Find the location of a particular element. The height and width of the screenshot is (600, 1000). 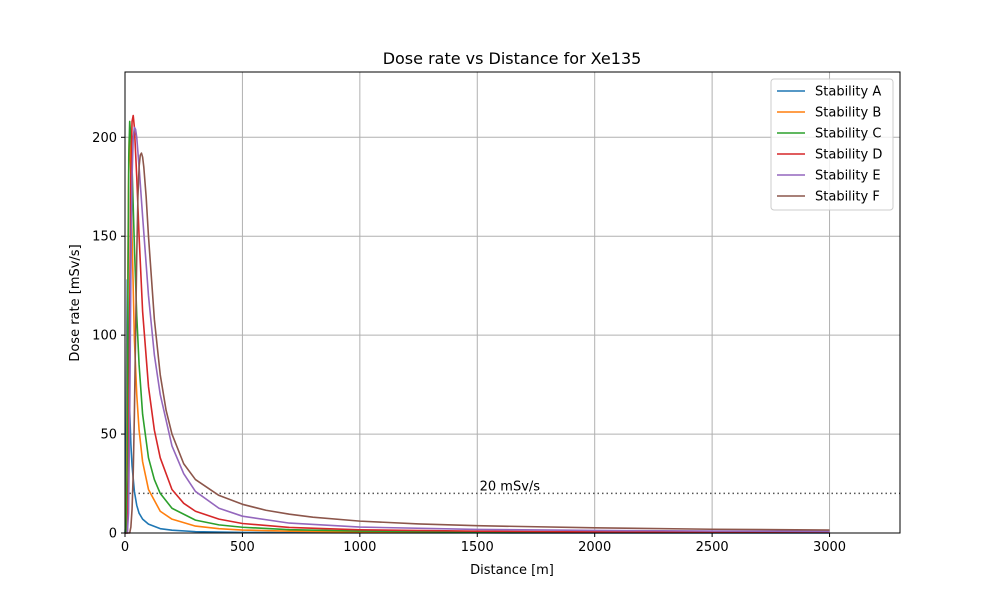

legend-label: Stability B is located at coordinates (848, 113).